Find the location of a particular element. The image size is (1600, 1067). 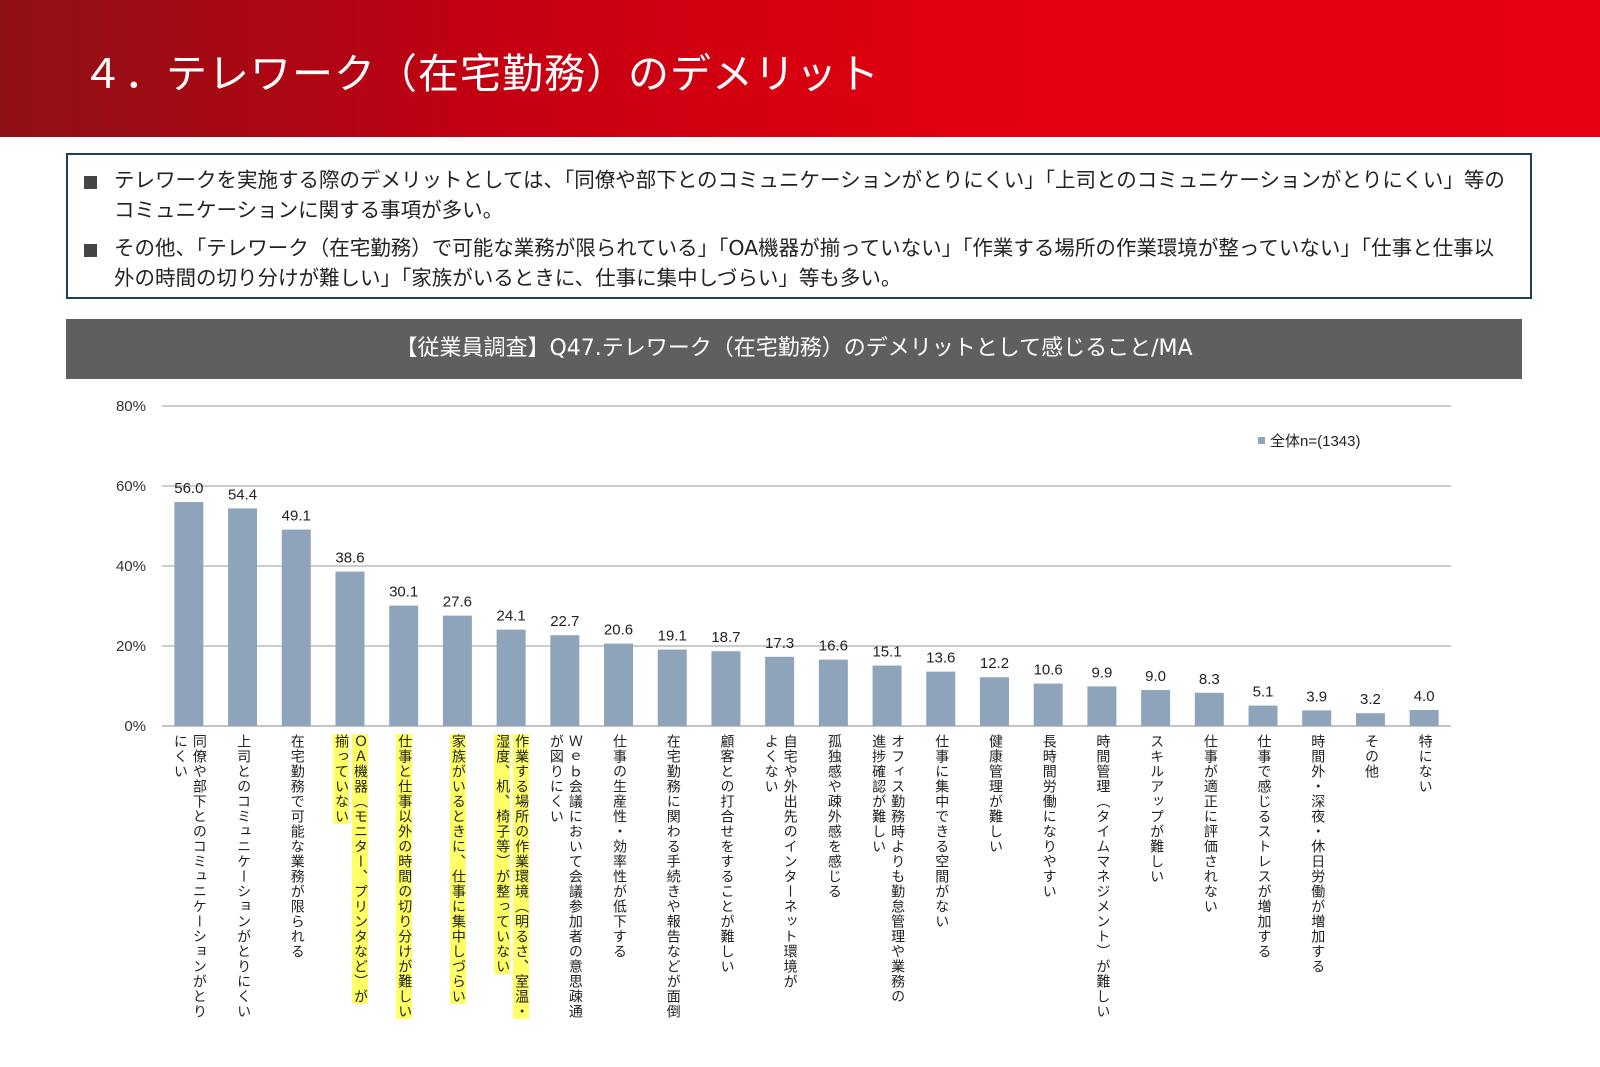

category-label: 長時間労働になりやすい is located at coordinates (1048, 816).